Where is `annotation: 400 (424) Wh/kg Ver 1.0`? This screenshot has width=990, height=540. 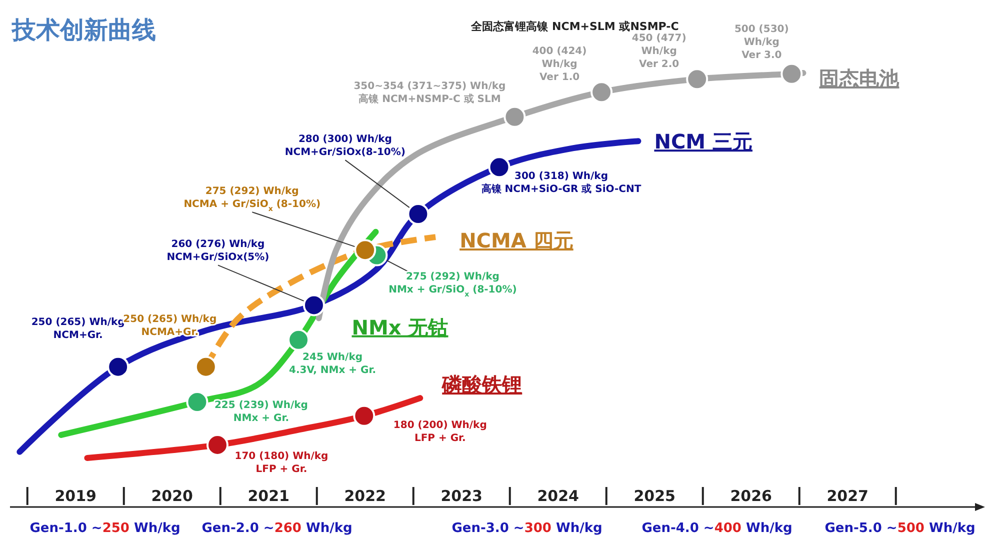
annotation: 400 (424) Wh/kg Ver 1.0 is located at coordinates (559, 65).